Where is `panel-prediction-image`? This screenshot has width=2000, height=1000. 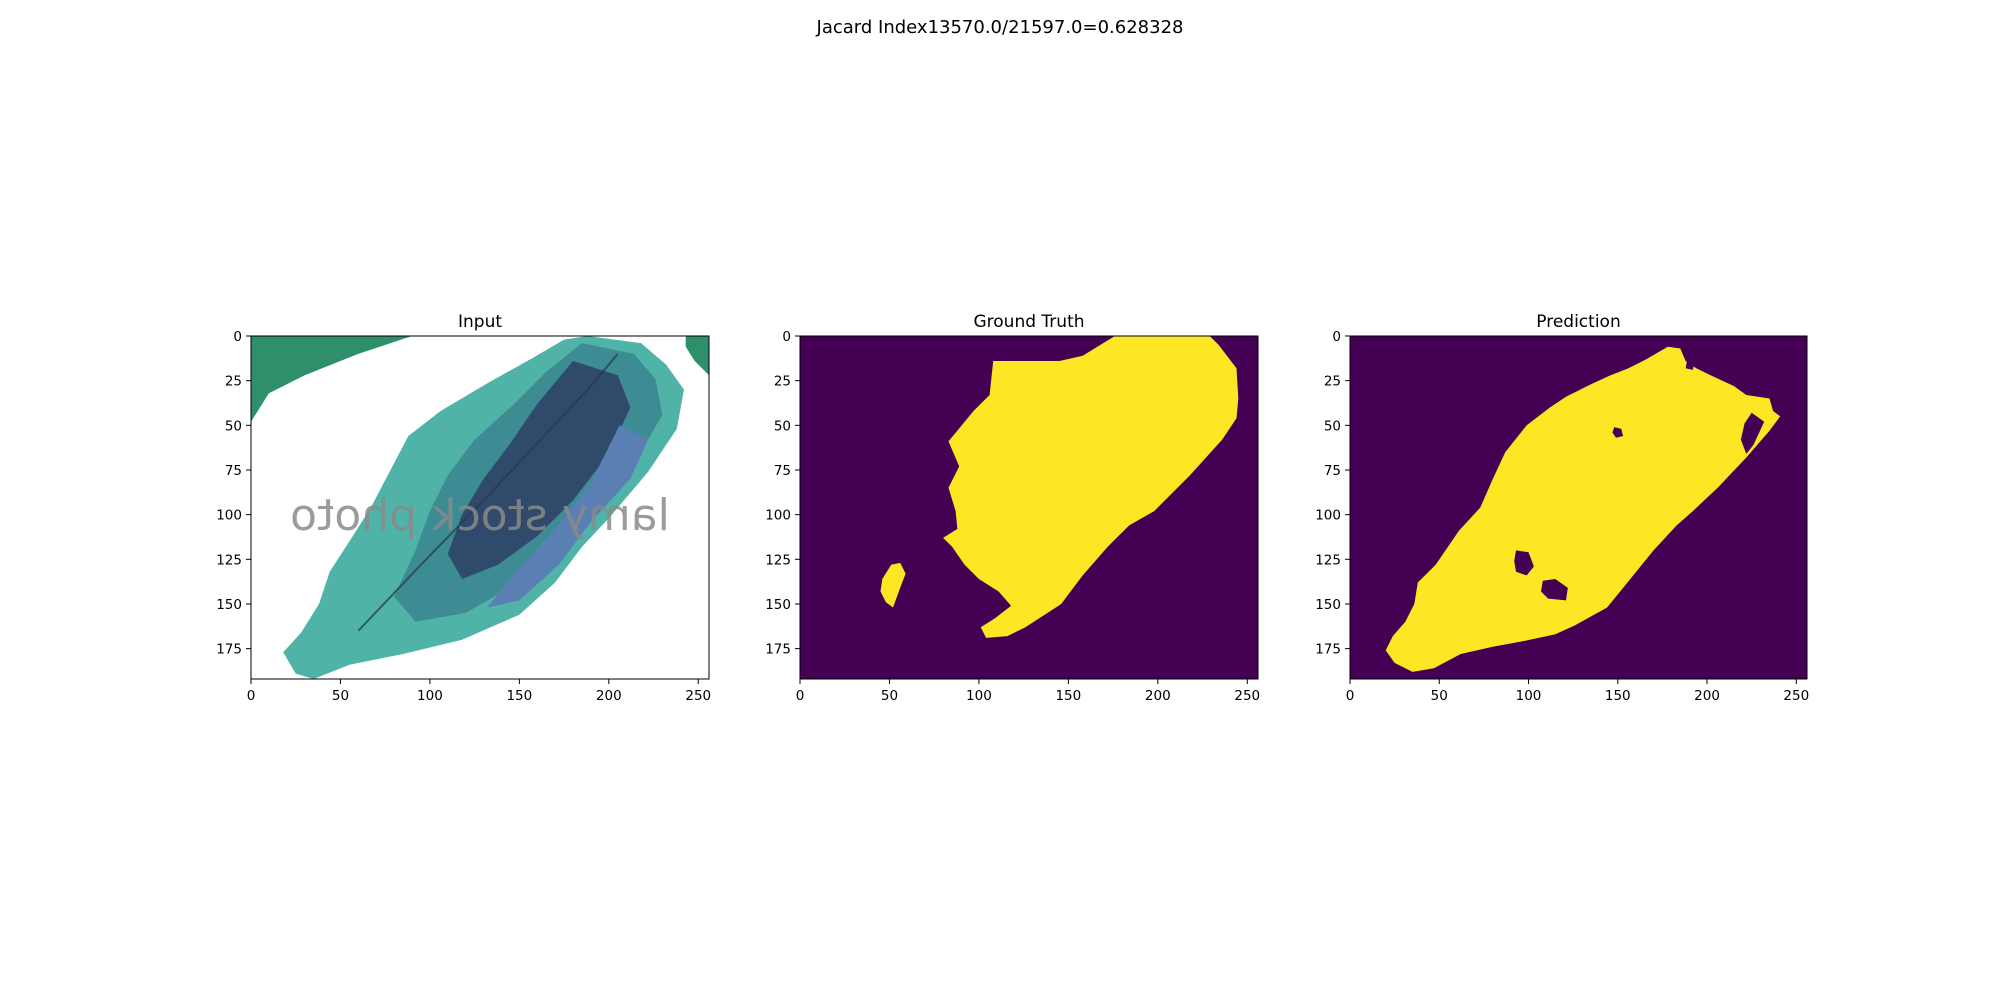 panel-prediction-image is located at coordinates (1578, 507).